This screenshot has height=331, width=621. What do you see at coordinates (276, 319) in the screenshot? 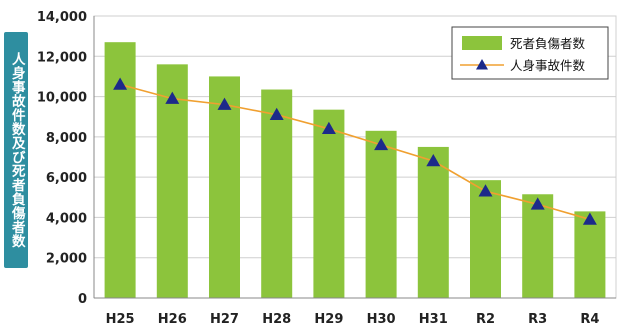
I see `x-tick-label: H28` at bounding box center [276, 319].